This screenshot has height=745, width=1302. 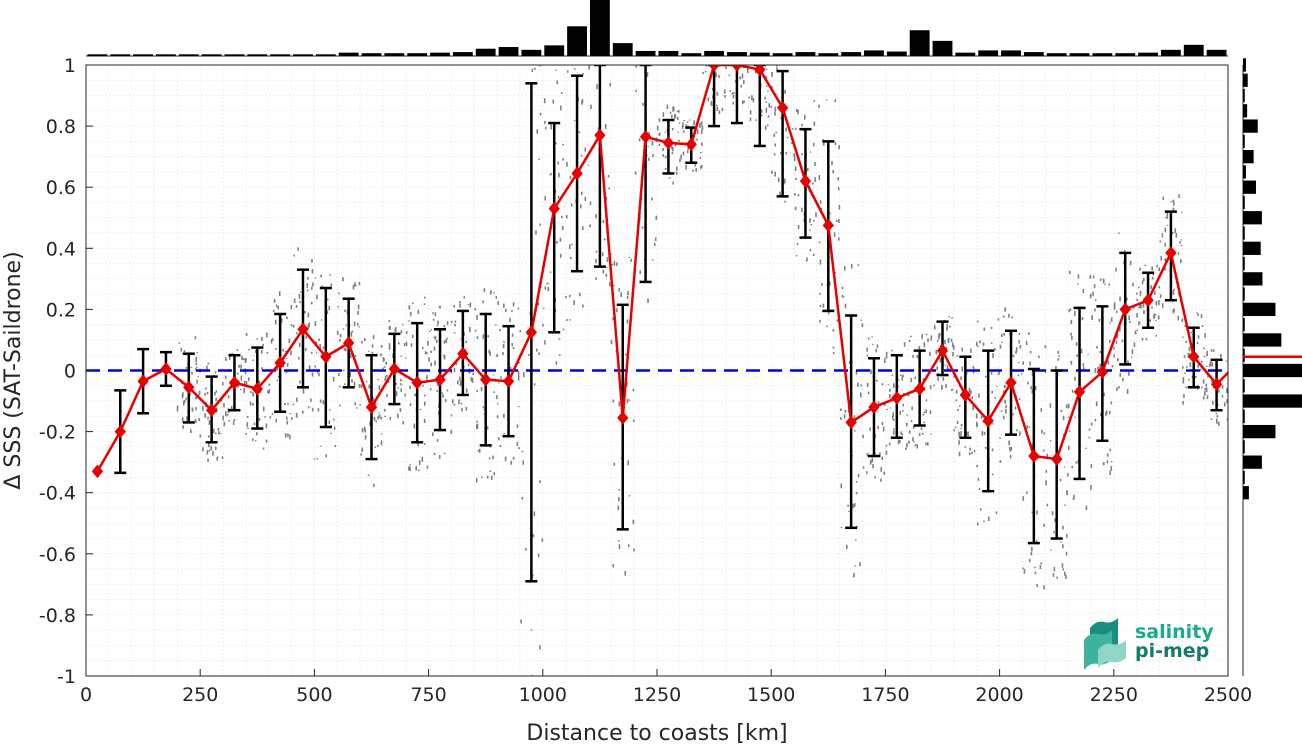 I want to click on y-tick-label: 0.2, so click(x=61, y=310).